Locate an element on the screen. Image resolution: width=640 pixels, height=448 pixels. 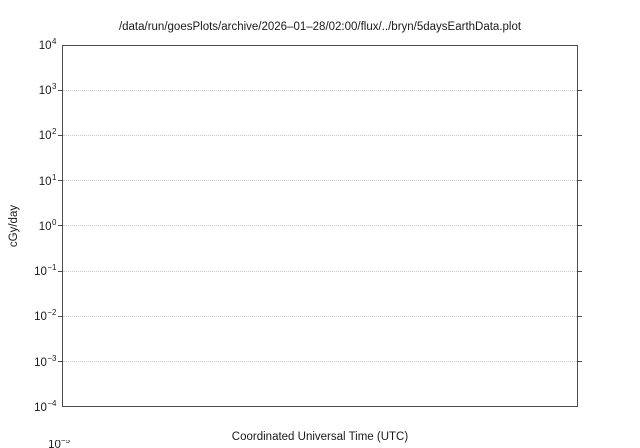
y-tick-label-1e0: 10⁰ is located at coordinates (47, 225).